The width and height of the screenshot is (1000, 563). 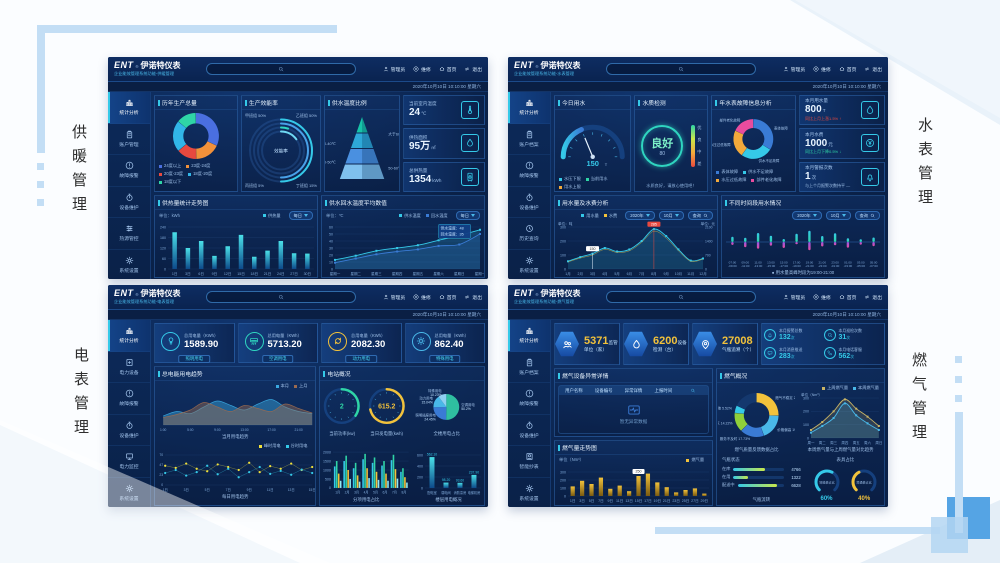 What do you see at coordinates (529, 456) in the screenshot?
I see `meter-icon` at bounding box center [529, 456].